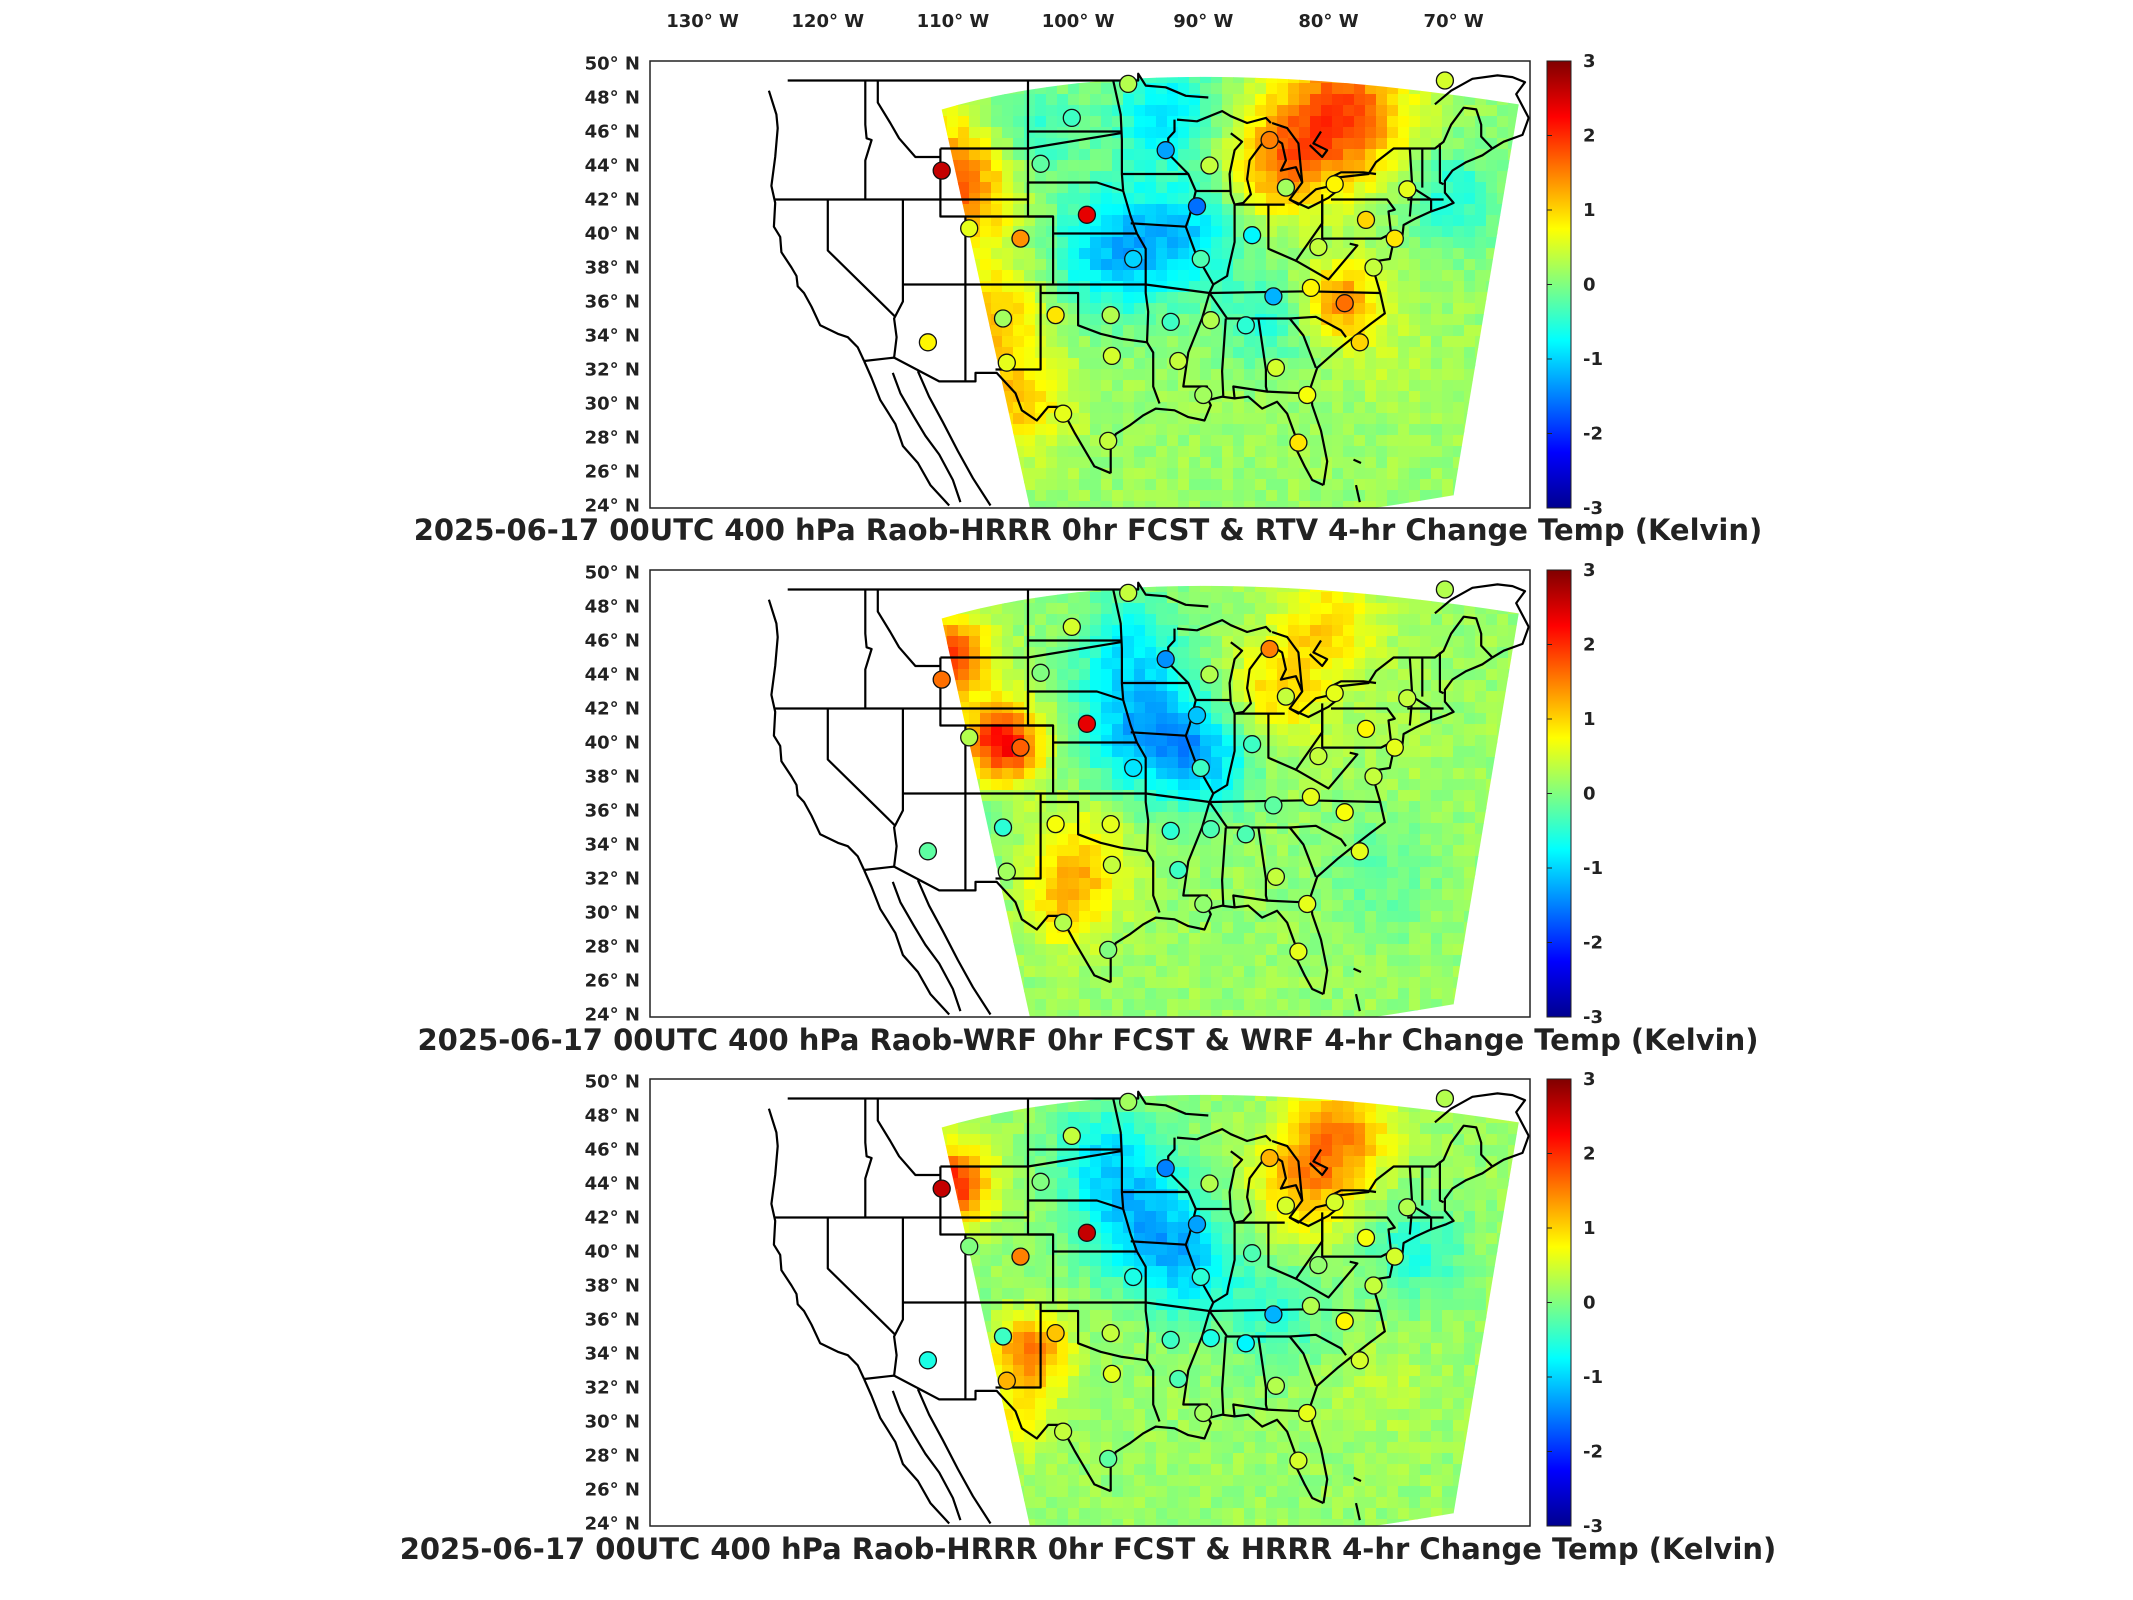 The width and height of the screenshot is (2133, 1600). I want to click on latitude-label: 26° N, so click(612, 1489).